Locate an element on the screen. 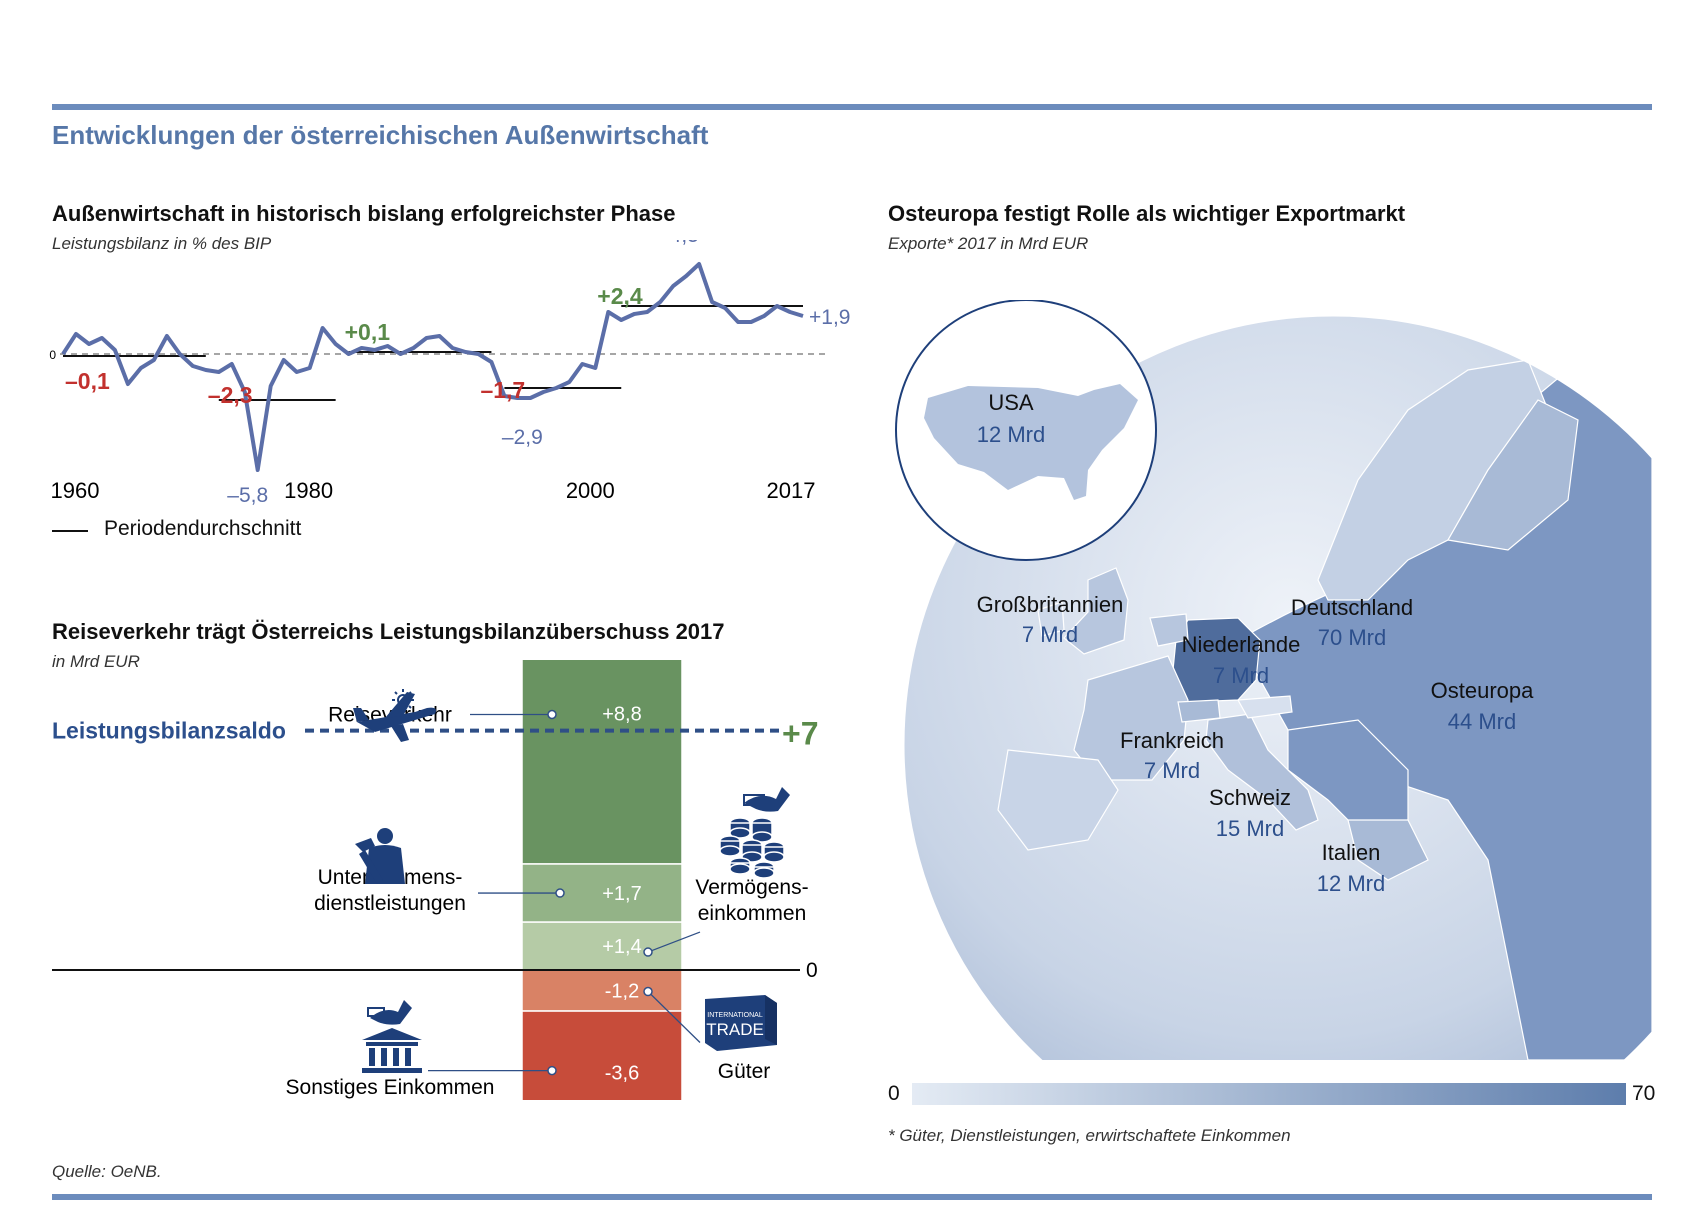 This screenshot has width=1685, height=1205. connector-sonstiges-dot is located at coordinates (552, 1070).